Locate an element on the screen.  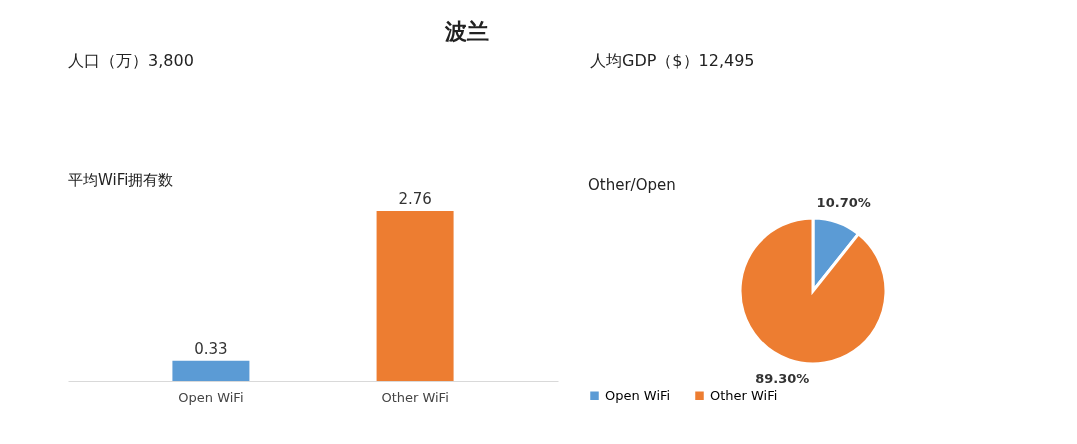
data-label: 2.76 is located at coordinates (415, 199).